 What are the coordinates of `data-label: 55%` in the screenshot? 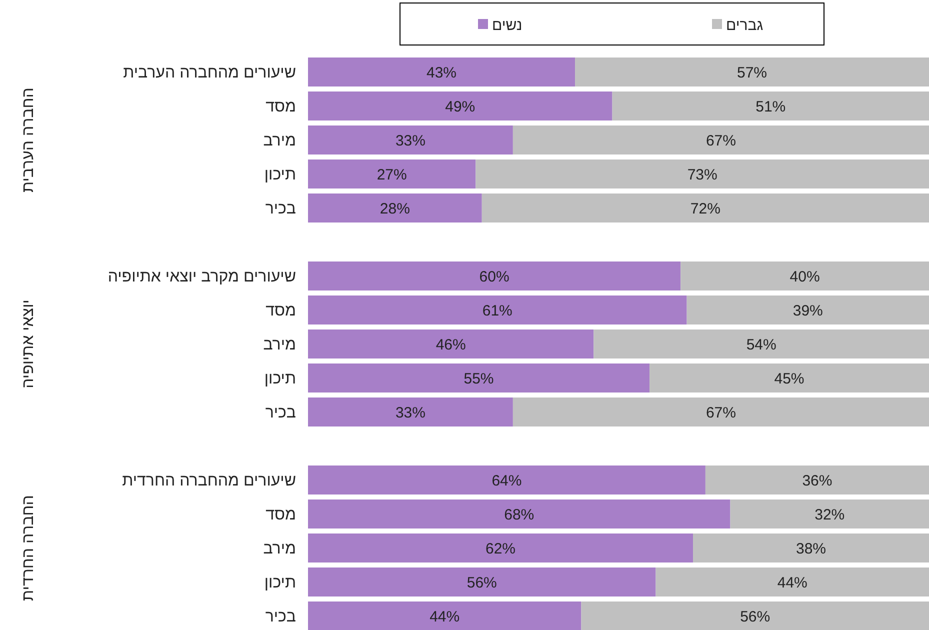 It's located at (479, 379).